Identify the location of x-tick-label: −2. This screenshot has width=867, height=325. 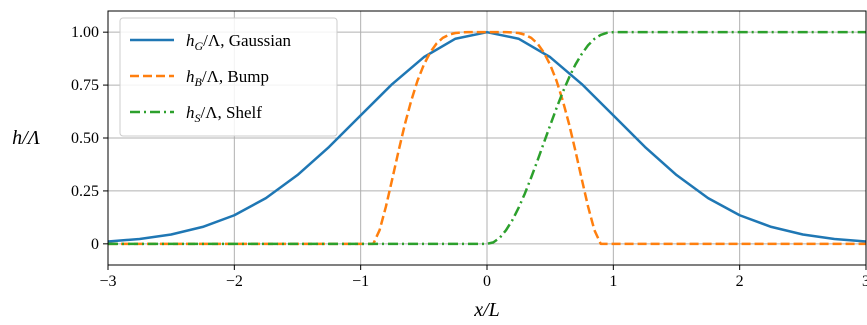
(234, 281).